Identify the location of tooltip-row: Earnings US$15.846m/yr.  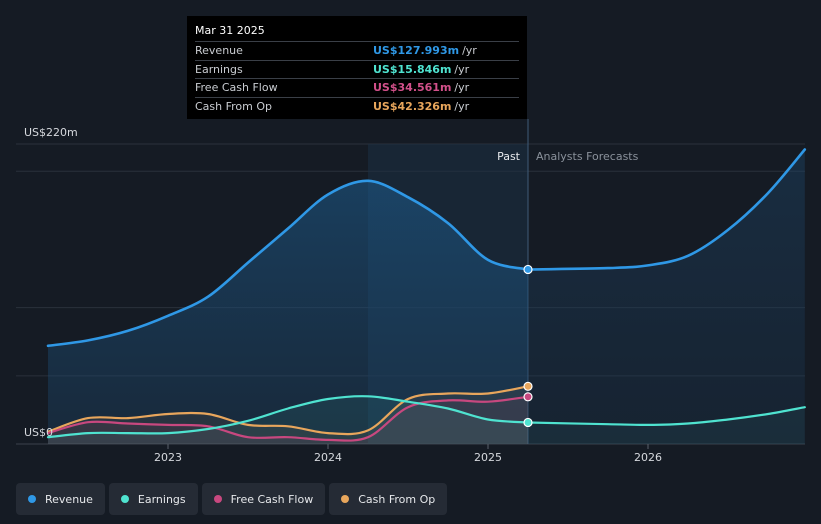
(357, 69).